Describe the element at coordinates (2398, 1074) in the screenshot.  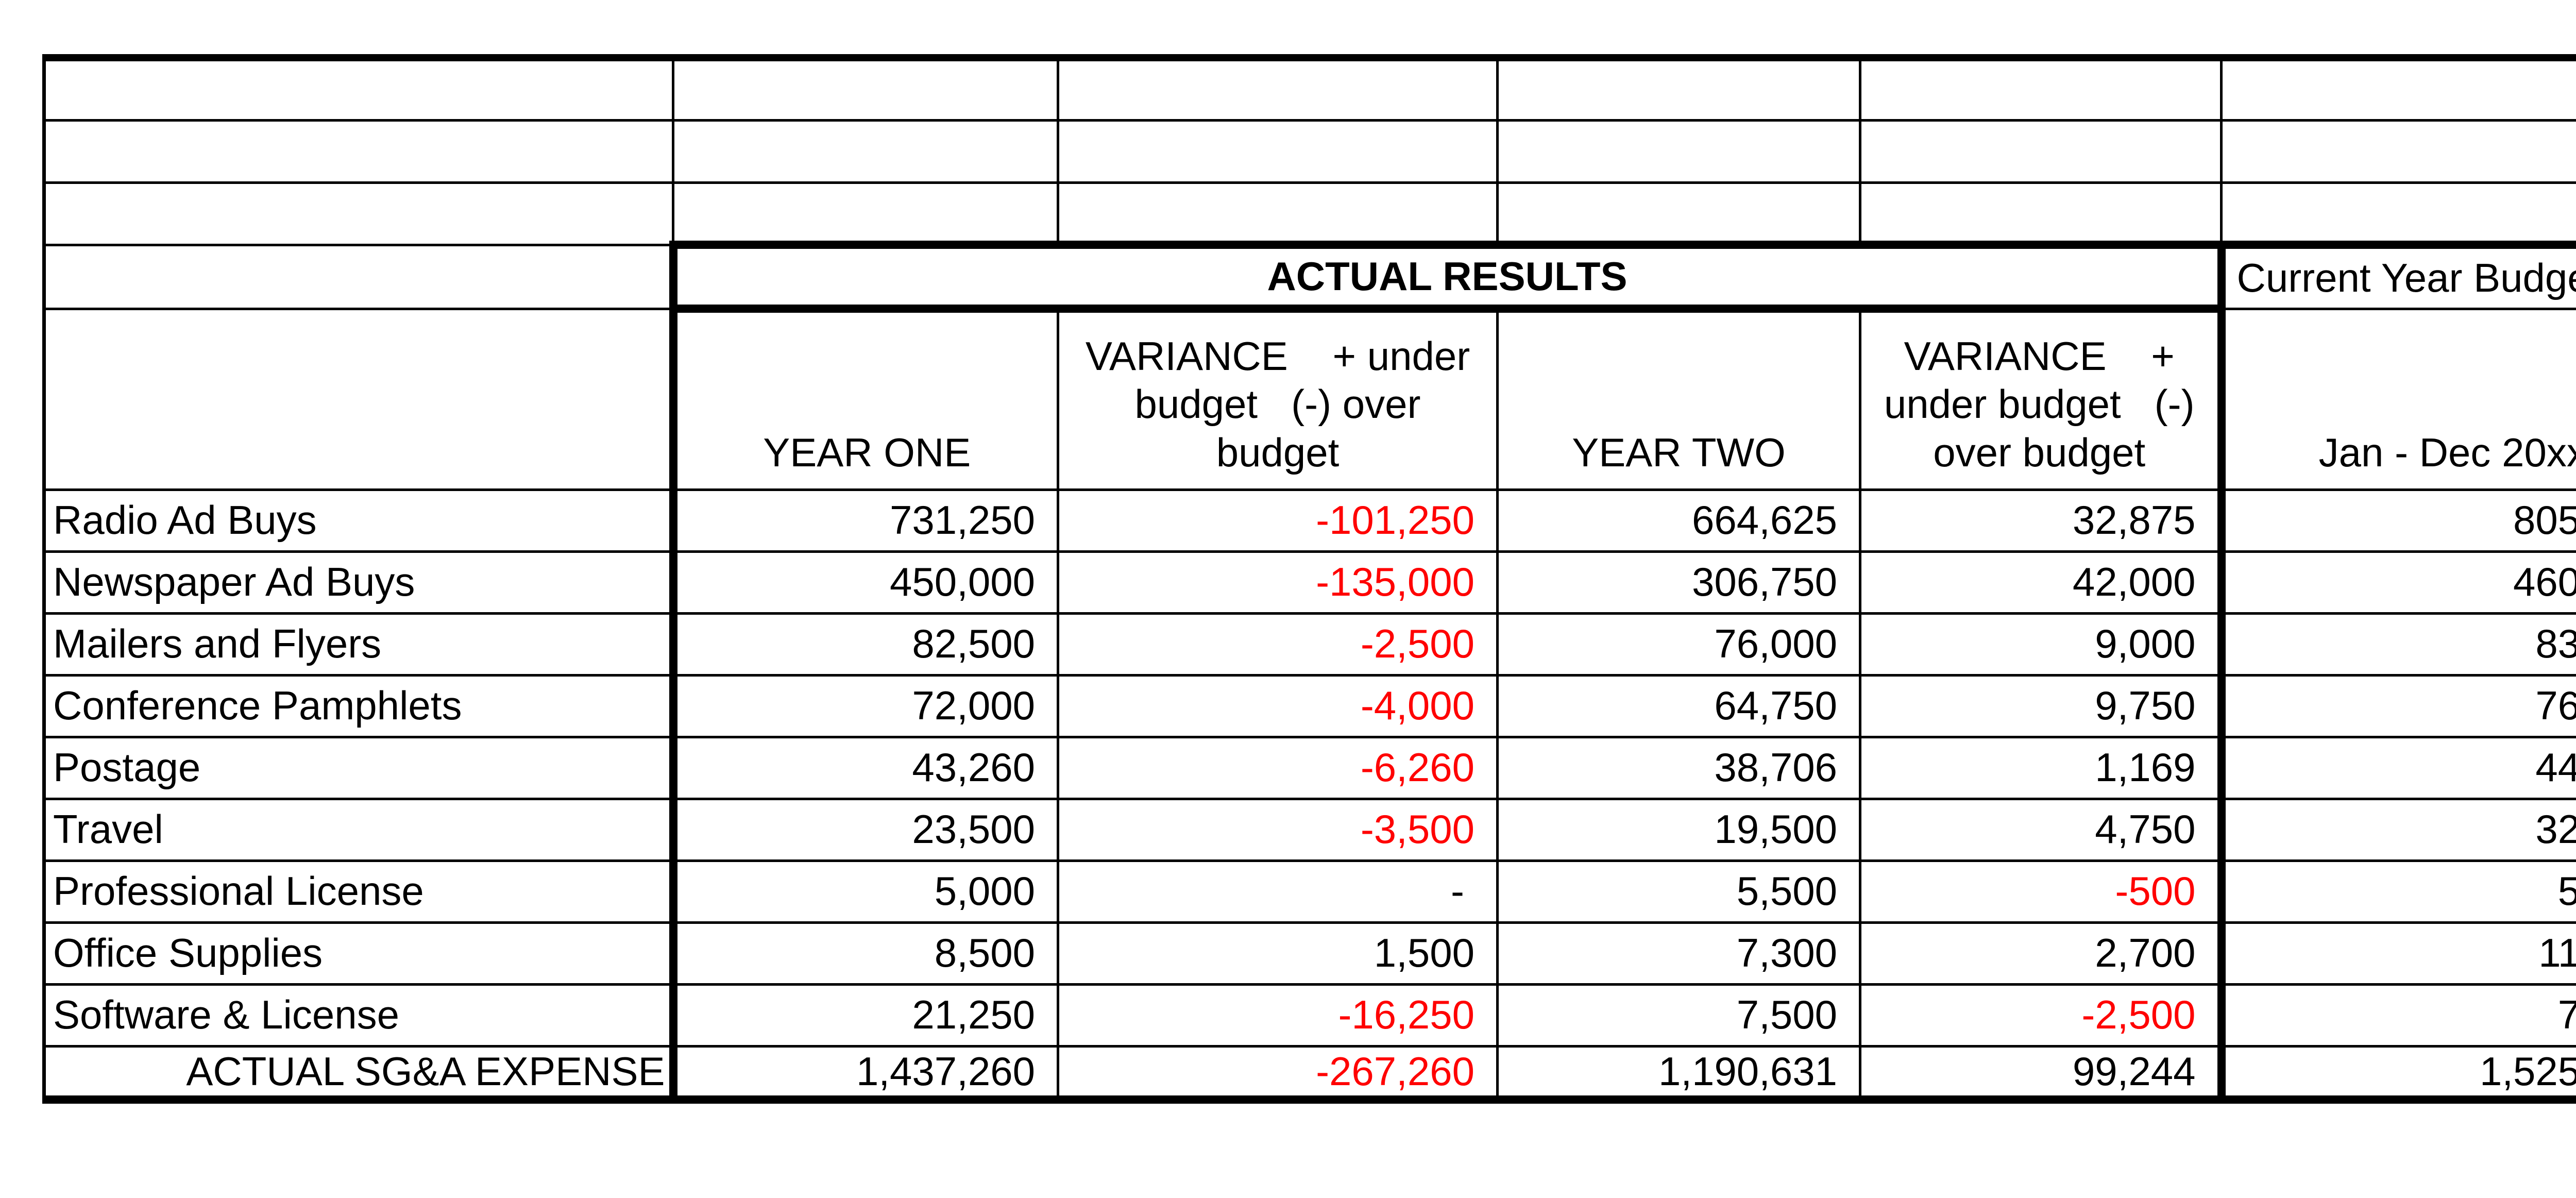
I see `total-budget-value: 1,525,532` at that location.